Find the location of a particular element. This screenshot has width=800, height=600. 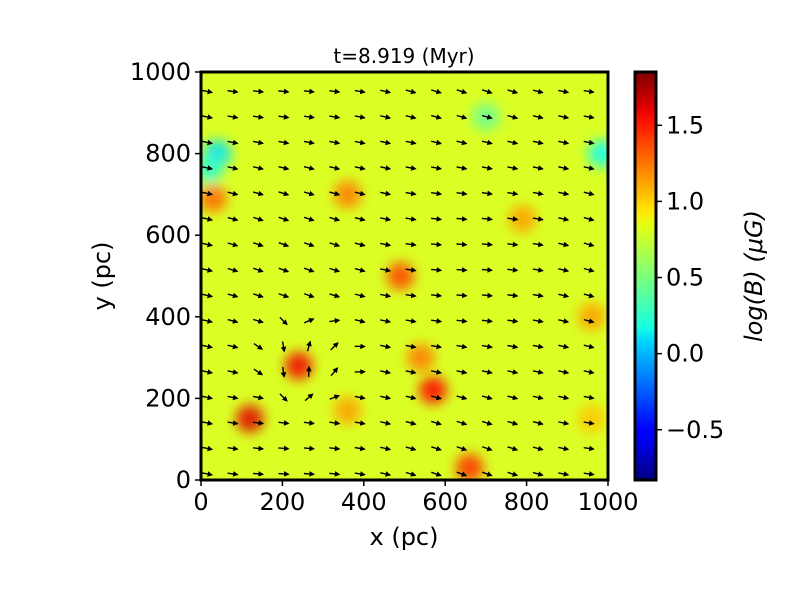

colorbar-tick-label: 0.0 is located at coordinates (685, 354).